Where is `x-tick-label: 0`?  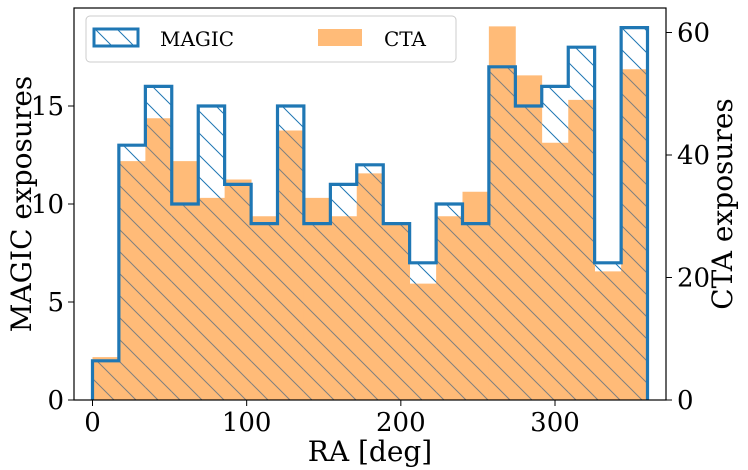 x-tick-label: 0 is located at coordinates (92, 423).